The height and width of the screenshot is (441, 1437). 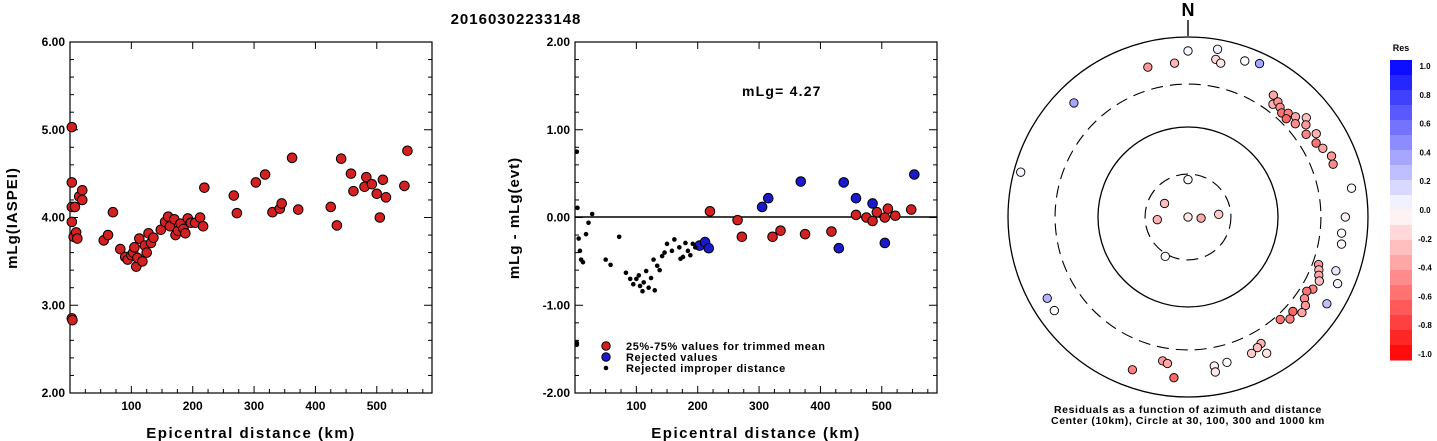 What do you see at coordinates (755, 433) in the screenshot?
I see `plot2-x-label: Epicentral distance (km)` at bounding box center [755, 433].